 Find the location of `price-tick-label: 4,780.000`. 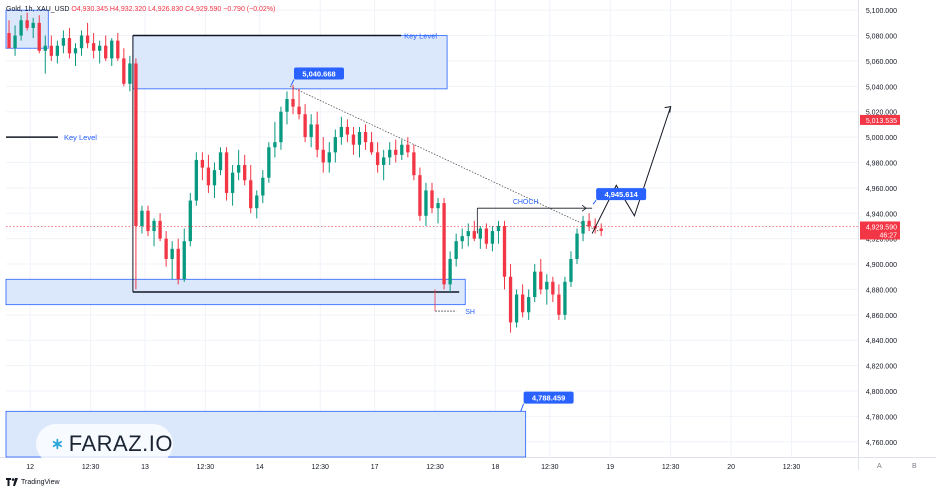

price-tick-label: 4,780.000 is located at coordinates (881, 417).